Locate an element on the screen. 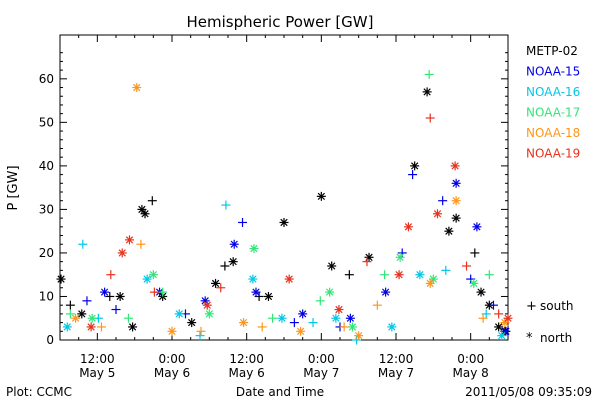 The height and width of the screenshot is (400, 600). y-axis-label: P [GW] is located at coordinates (13, 187).